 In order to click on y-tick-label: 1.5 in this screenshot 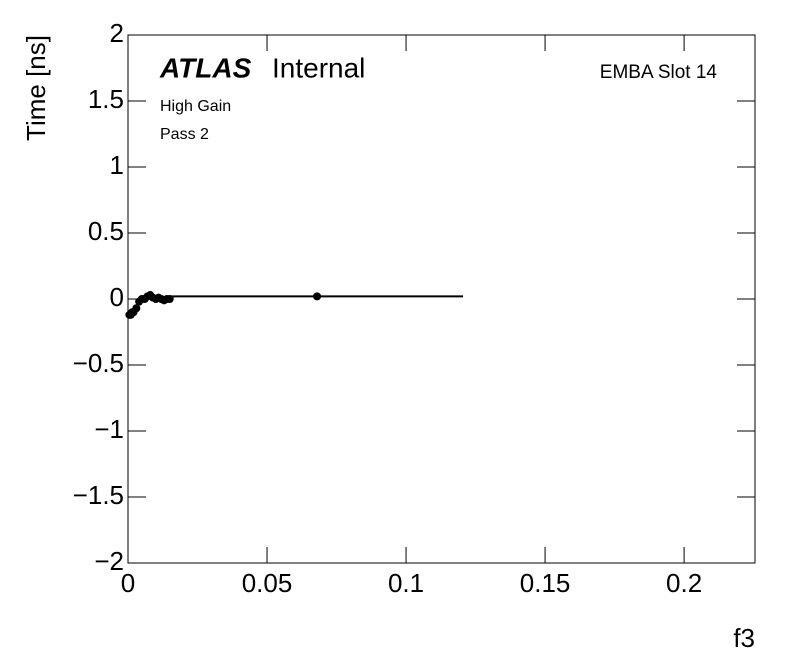, I will do `click(106, 99)`.